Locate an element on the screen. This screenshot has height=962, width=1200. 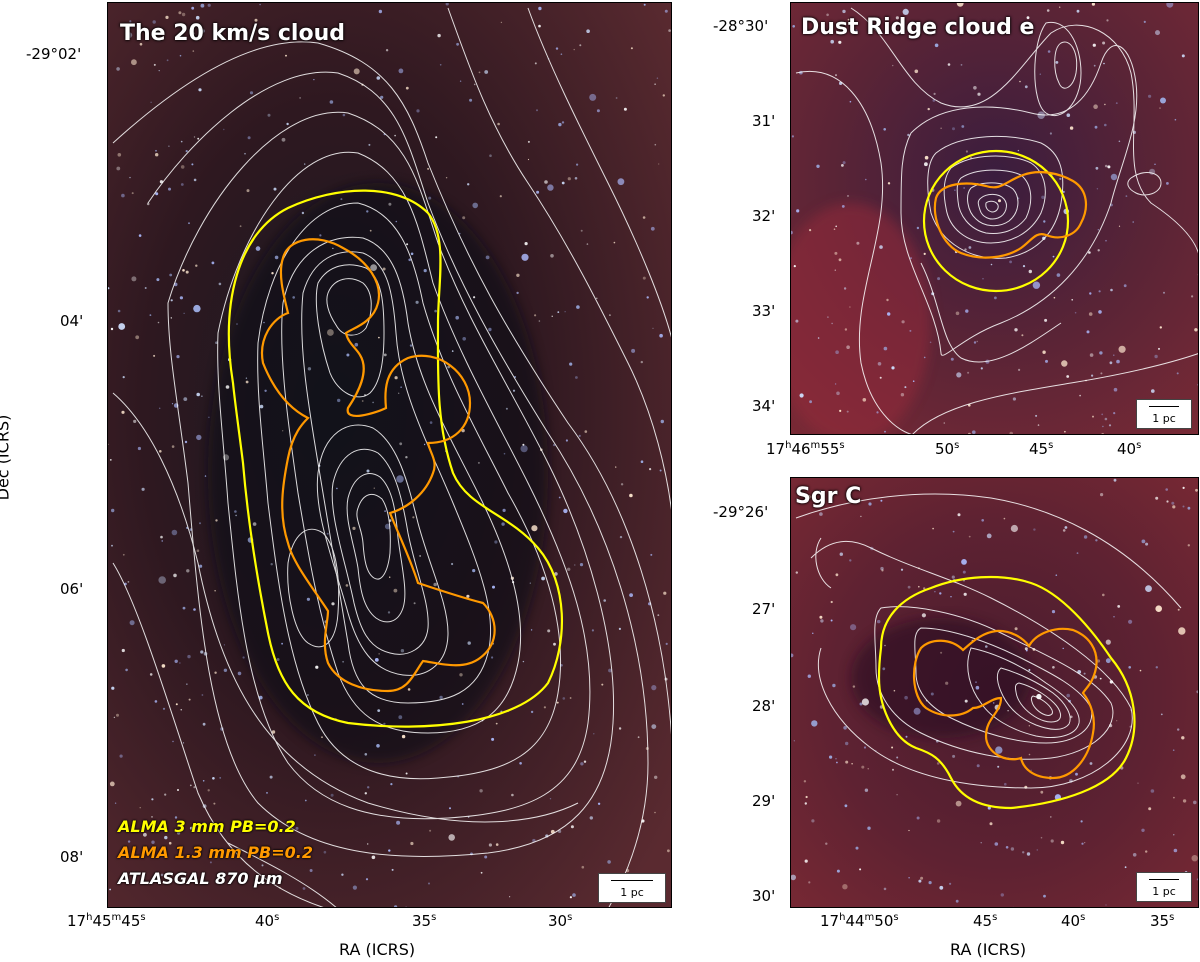
alma-13mm-footprint is located at coordinates (1005, 703).